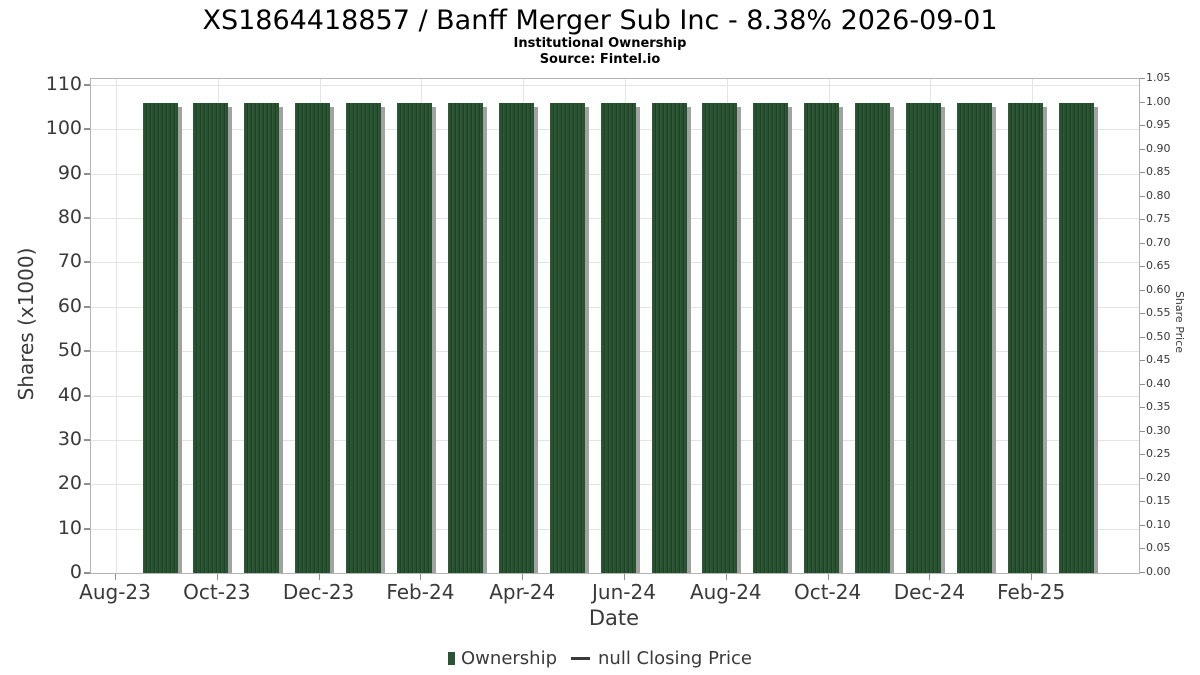 Image resolution: width=1200 pixels, height=675 pixels. What do you see at coordinates (1158, 77) in the screenshot?
I see `y-right-tick-label: 1.05` at bounding box center [1158, 77].